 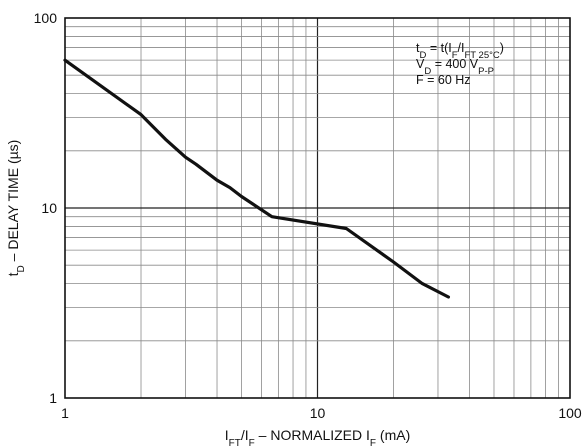 What do you see at coordinates (393, 435) in the screenshot?
I see `label-text: (mA)` at bounding box center [393, 435].